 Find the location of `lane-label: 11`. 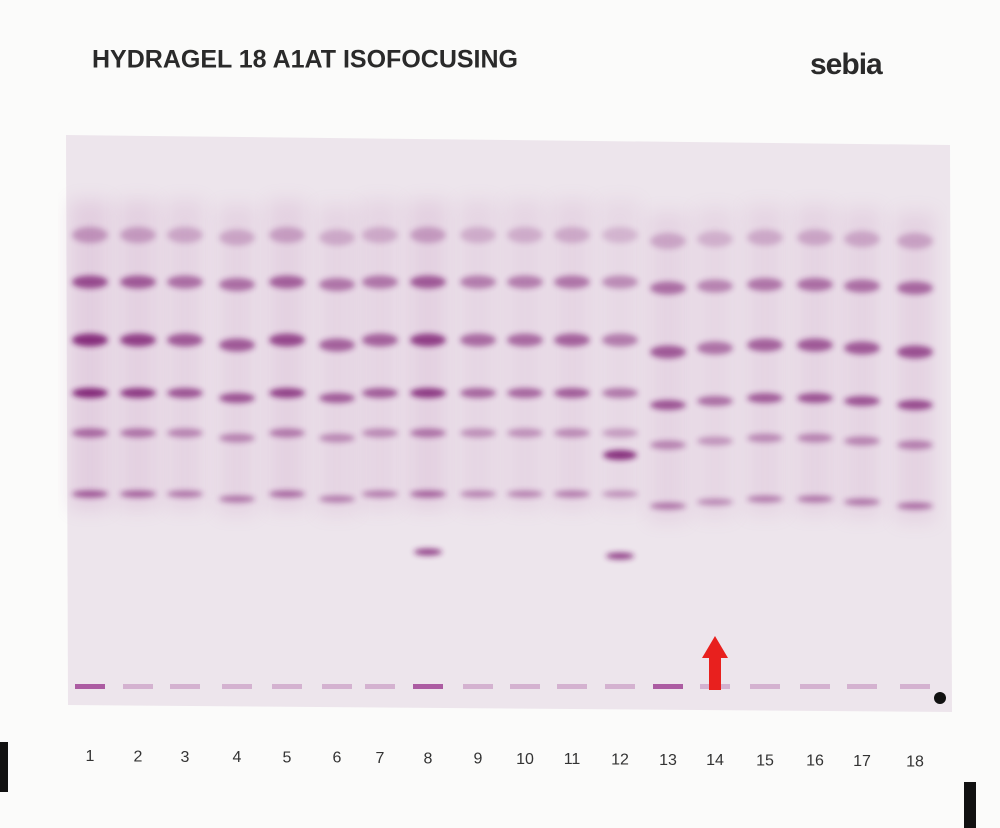

lane-label: 11 is located at coordinates (572, 759).